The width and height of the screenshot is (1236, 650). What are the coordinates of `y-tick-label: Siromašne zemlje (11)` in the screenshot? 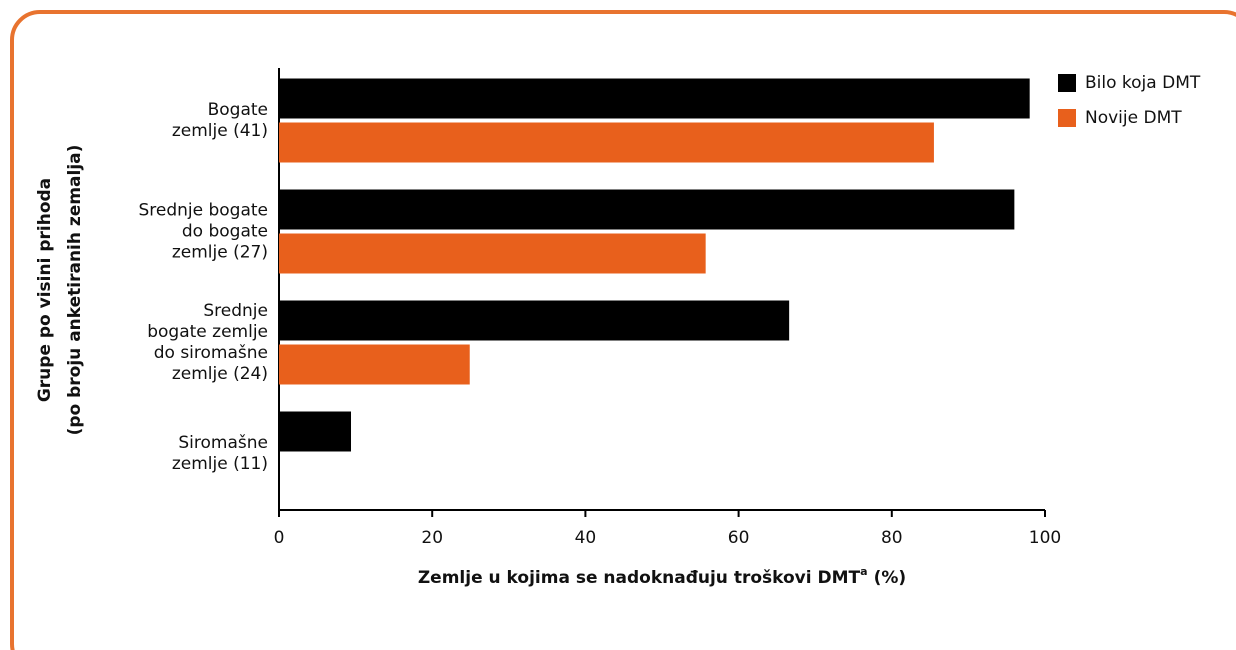 It's located at (220, 453).